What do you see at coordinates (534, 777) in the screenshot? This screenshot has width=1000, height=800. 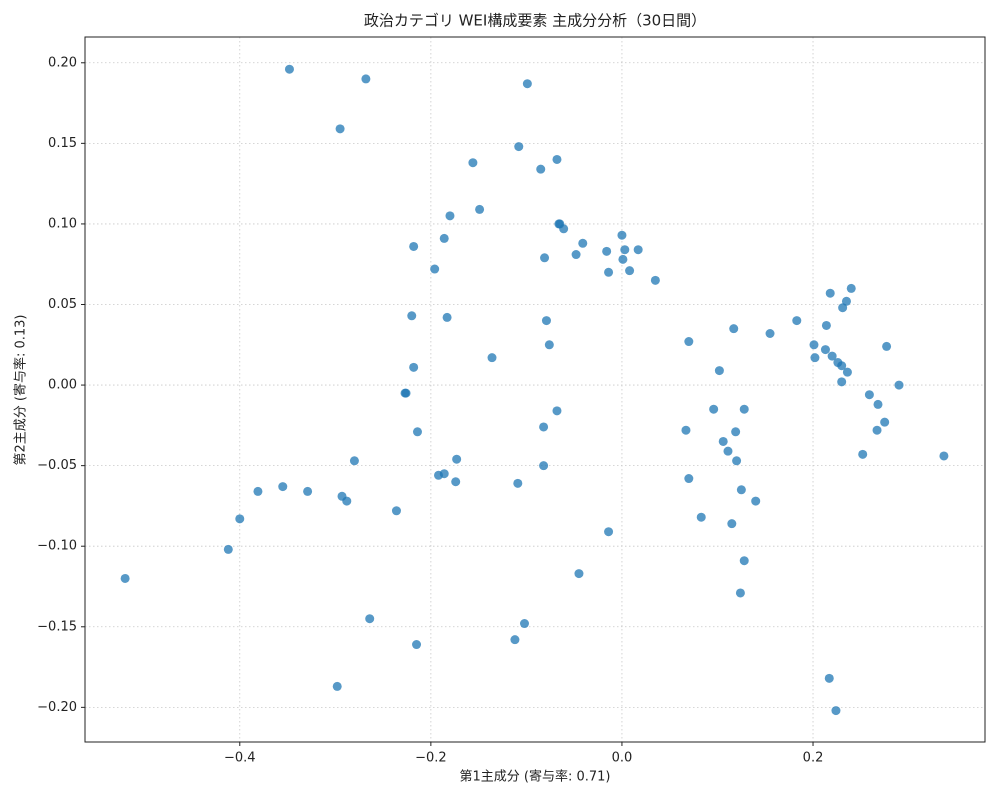 I see `x-axis-label: 第1主成分 (寄与率: 0.71)` at bounding box center [534, 777].